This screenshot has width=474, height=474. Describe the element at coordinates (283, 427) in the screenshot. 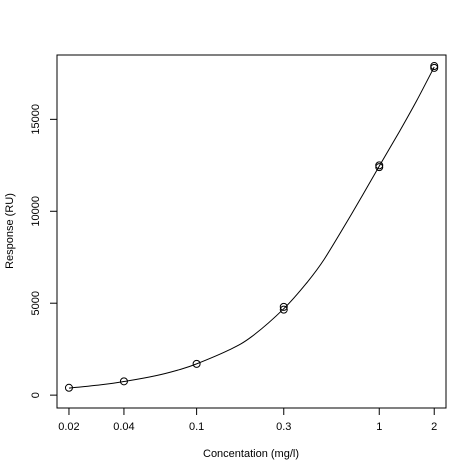

I see `x-tick-label: 0.3` at that location.